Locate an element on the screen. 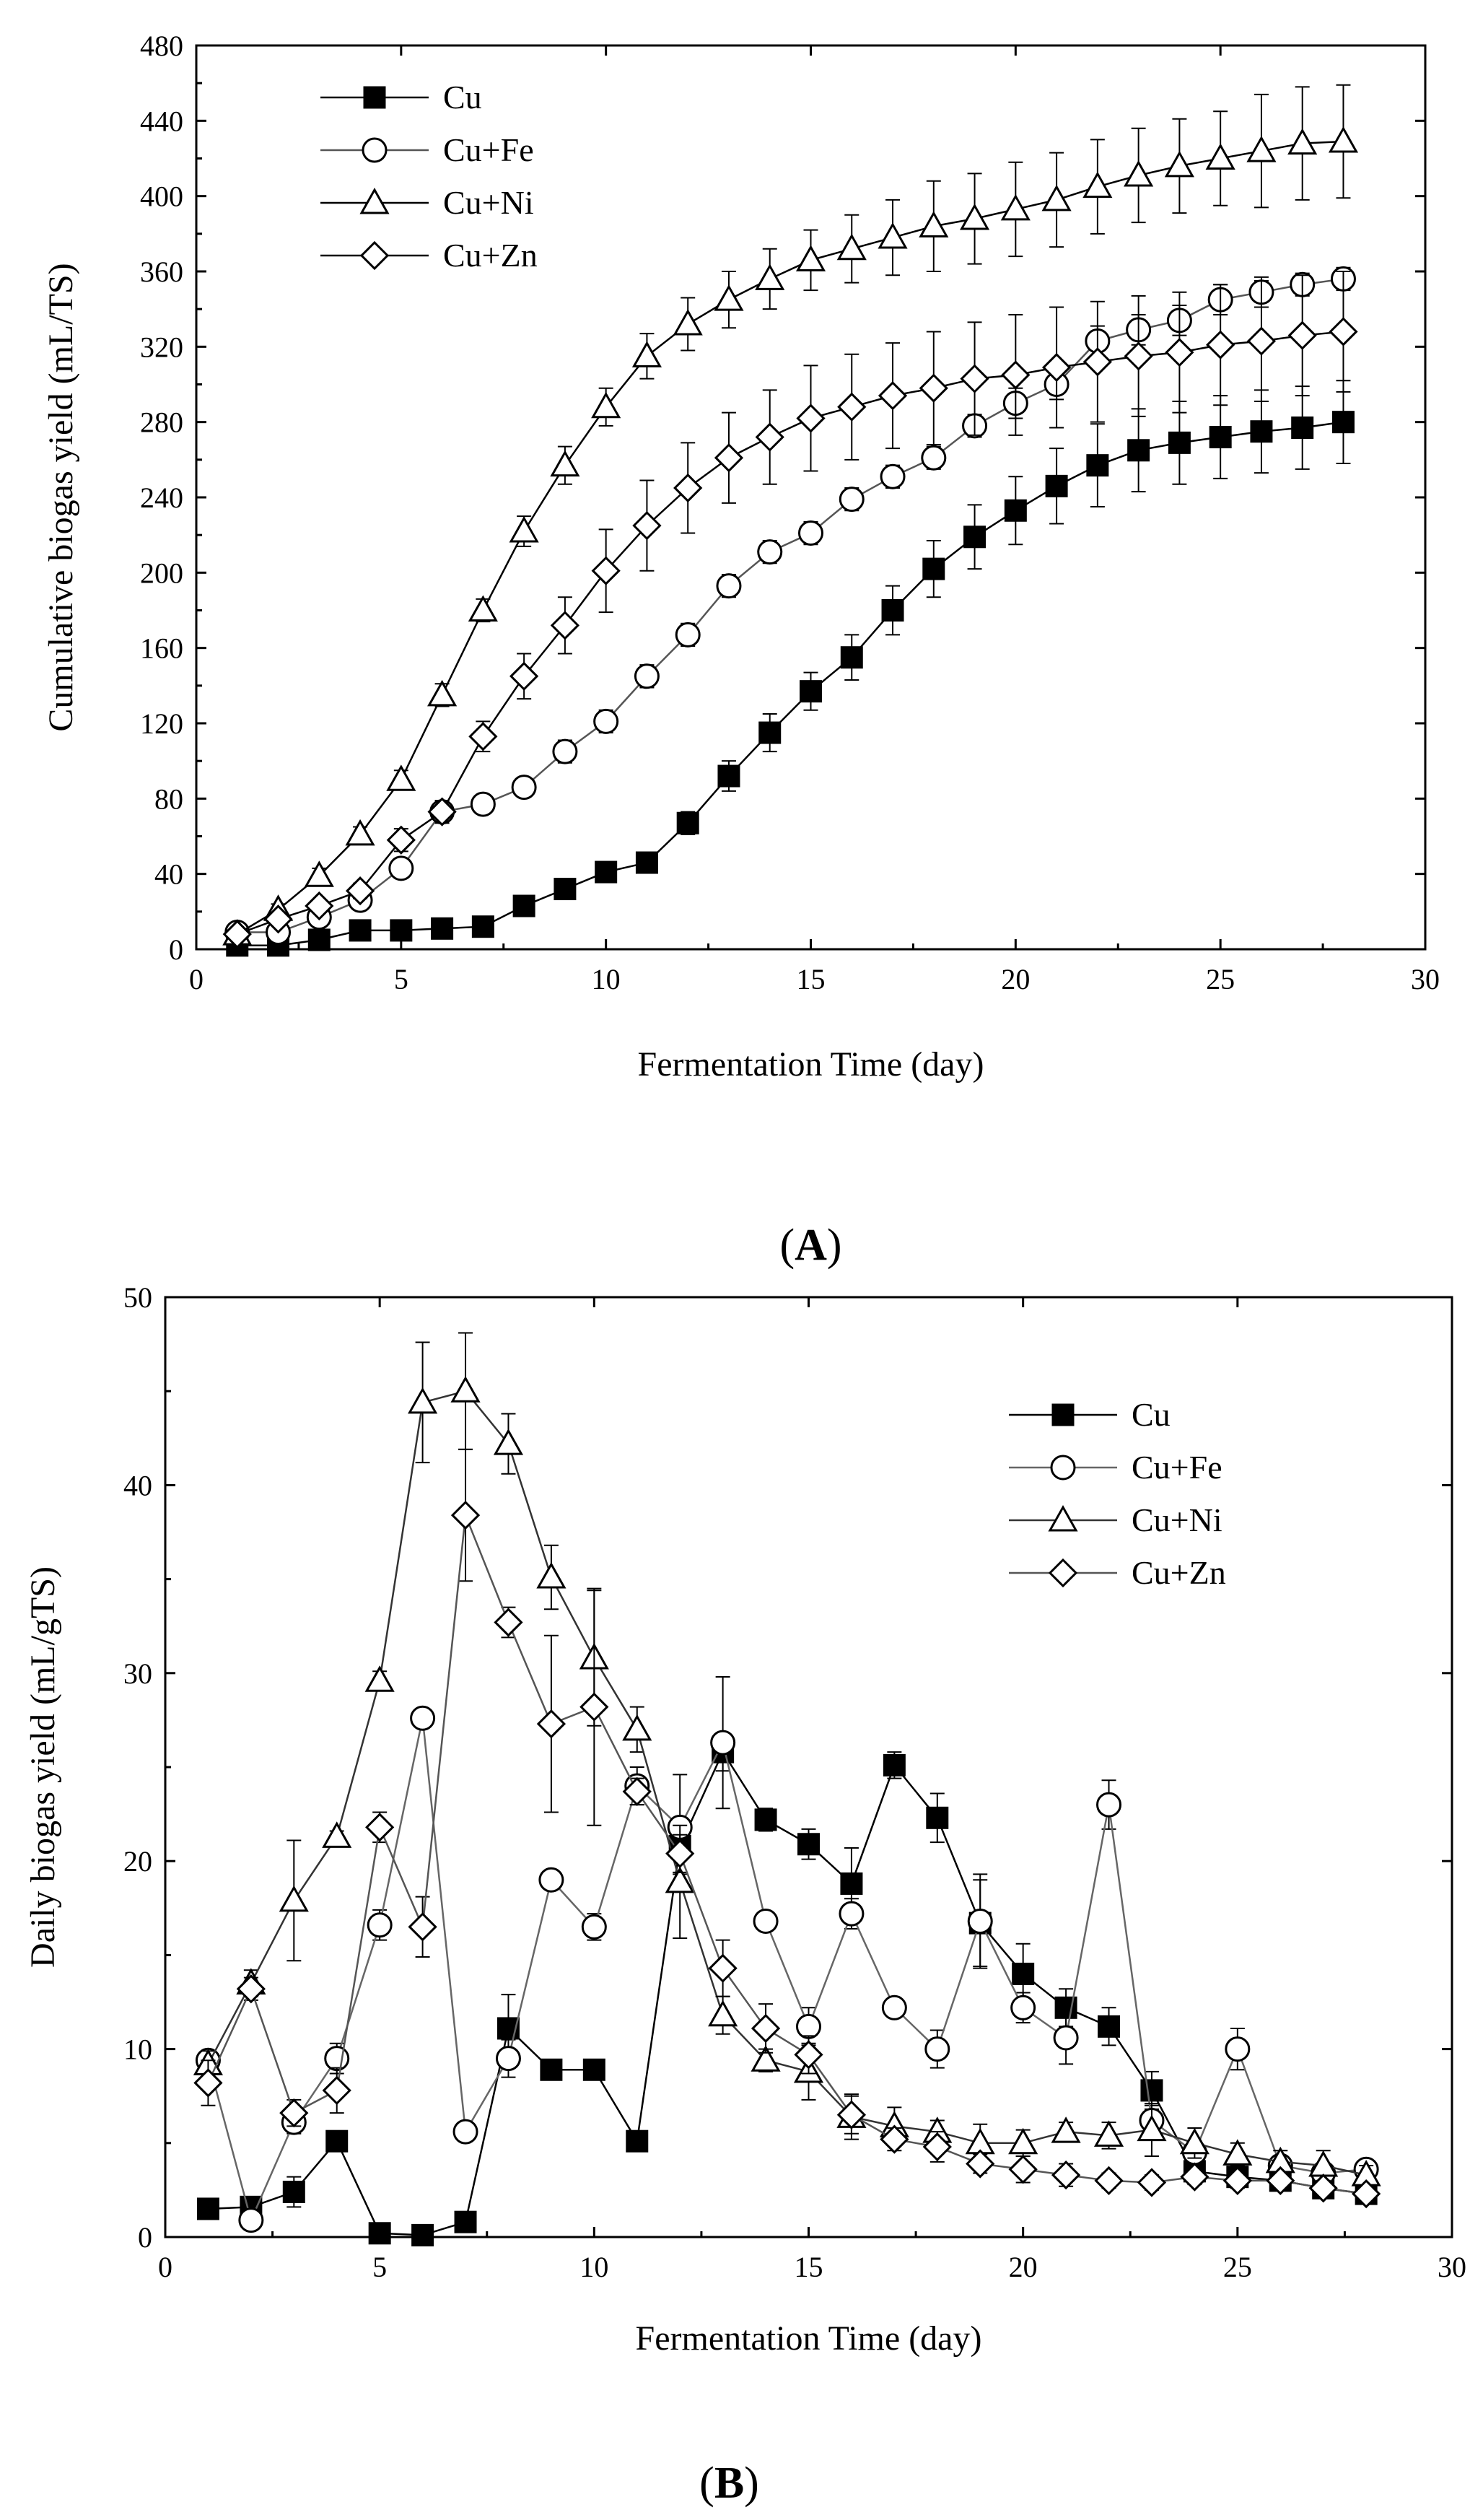  legend-label: Cu+Zn is located at coordinates (1179, 1572).